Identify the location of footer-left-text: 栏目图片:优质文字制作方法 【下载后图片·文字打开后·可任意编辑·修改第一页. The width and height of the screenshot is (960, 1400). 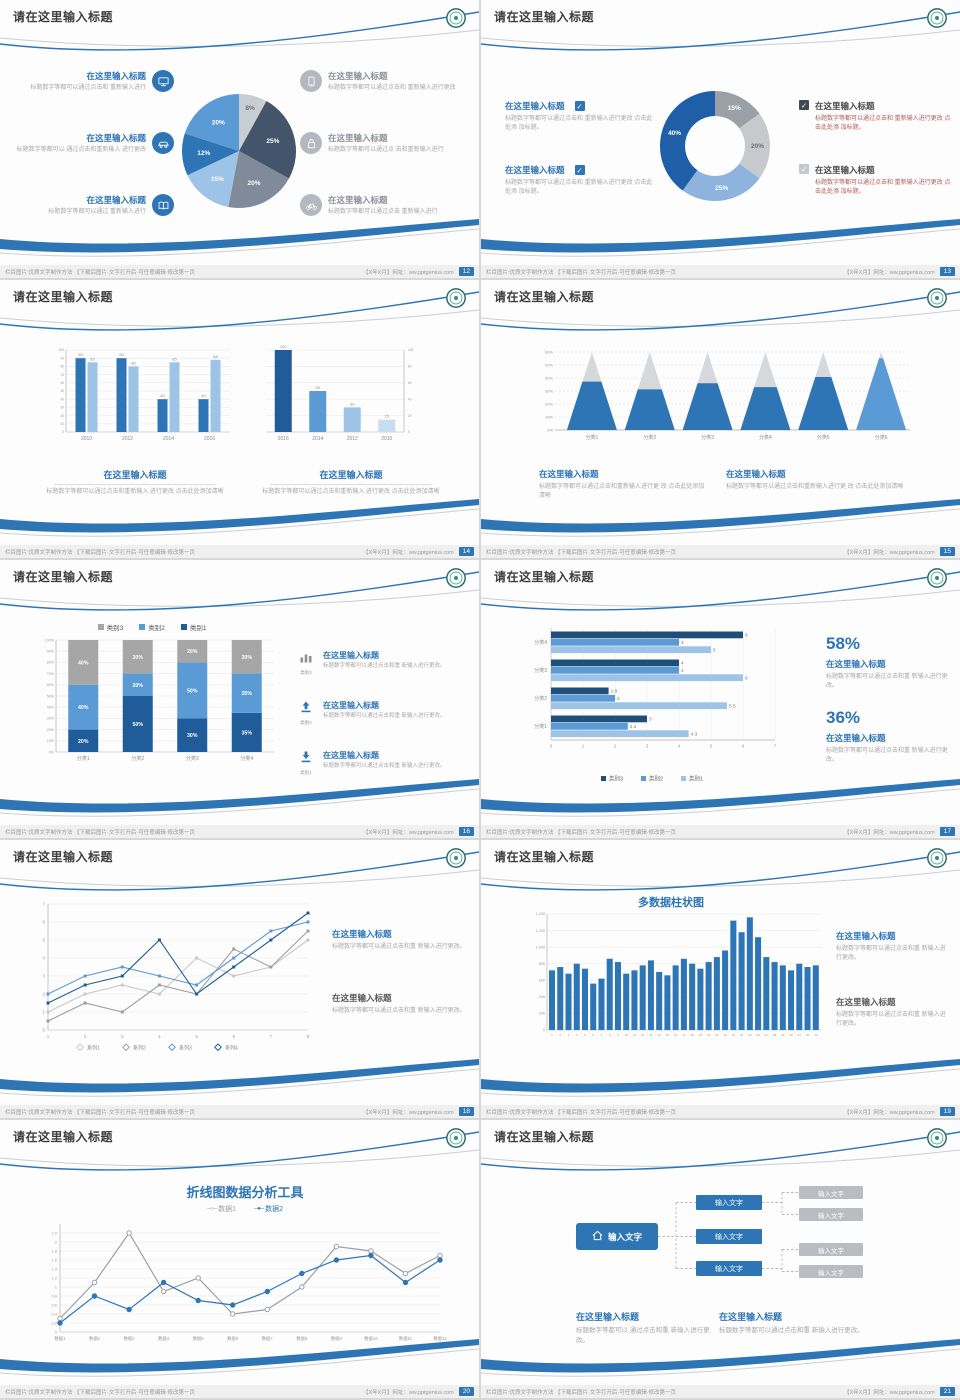
(581, 552).